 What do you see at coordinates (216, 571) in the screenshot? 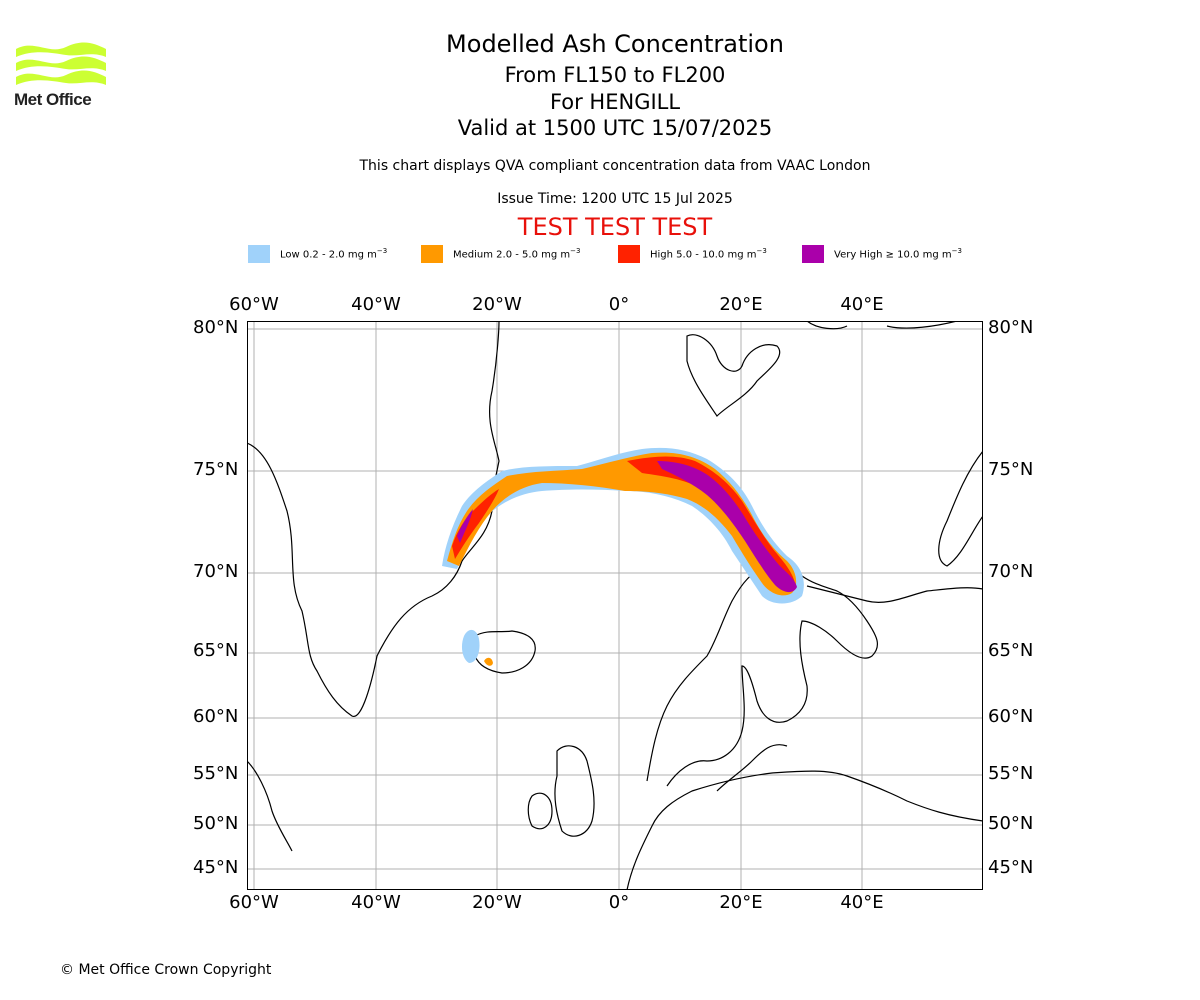
I see `lat-label-left-70n: 70°N` at bounding box center [216, 571].